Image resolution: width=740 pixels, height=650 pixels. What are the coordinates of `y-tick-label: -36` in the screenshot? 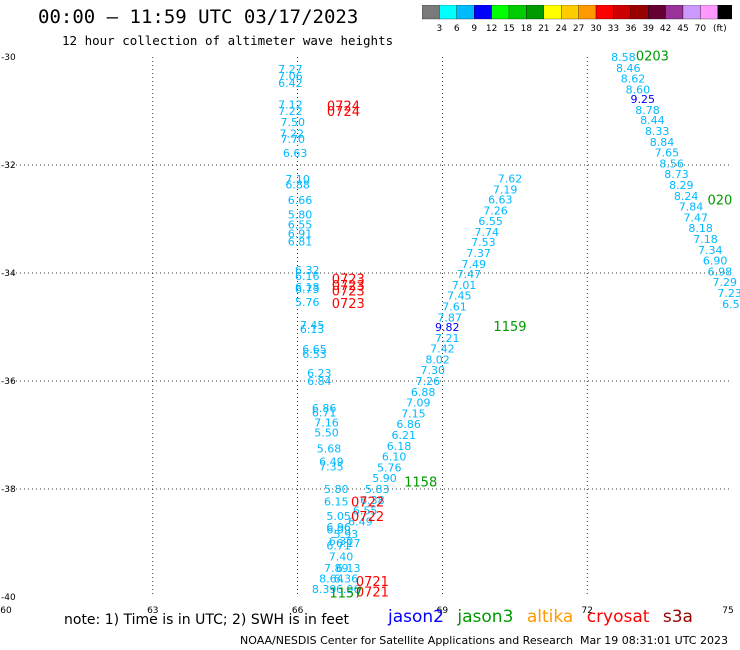 It's located at (8, 382).